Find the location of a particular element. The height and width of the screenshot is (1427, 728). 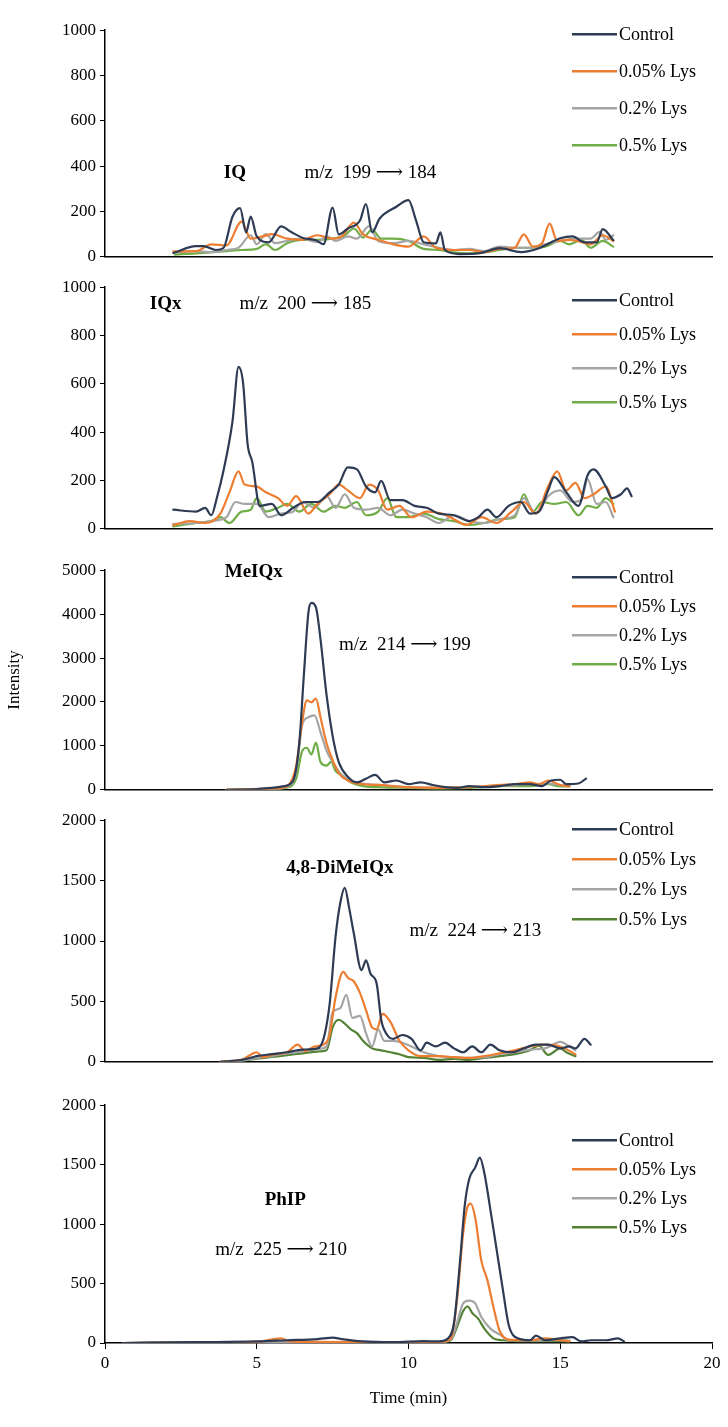

chart-title: MeIQx is located at coordinates (254, 571).